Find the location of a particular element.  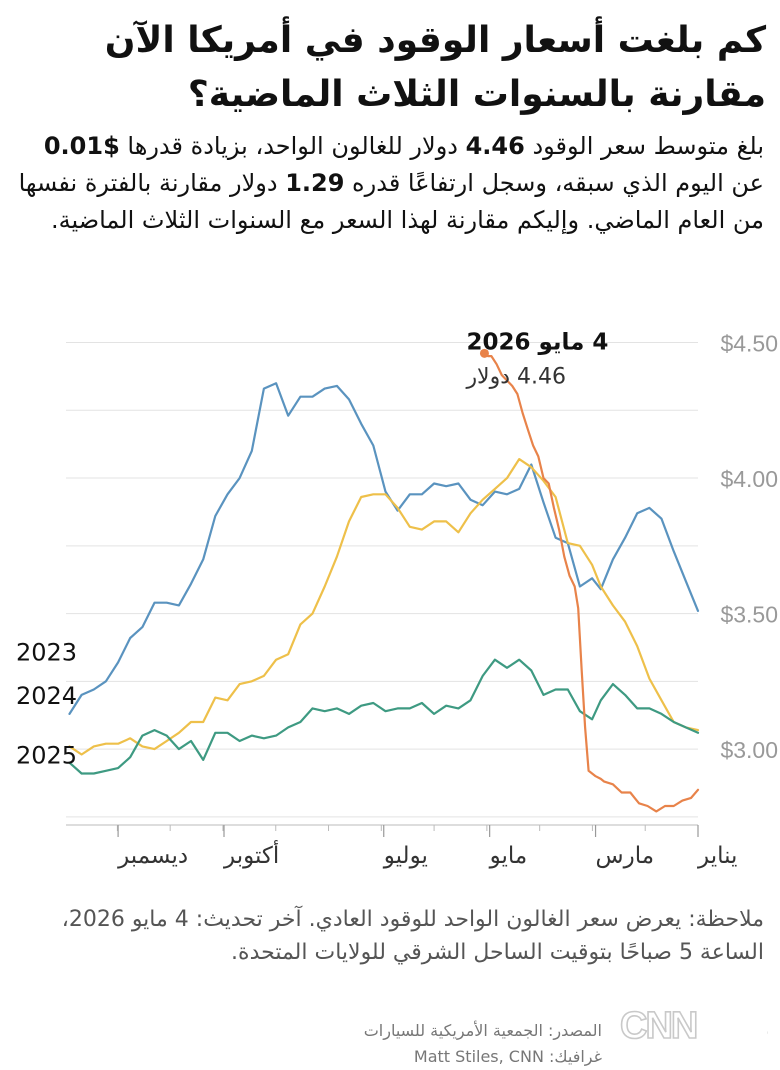

x-tick-label: مايو is located at coordinates (508, 856).